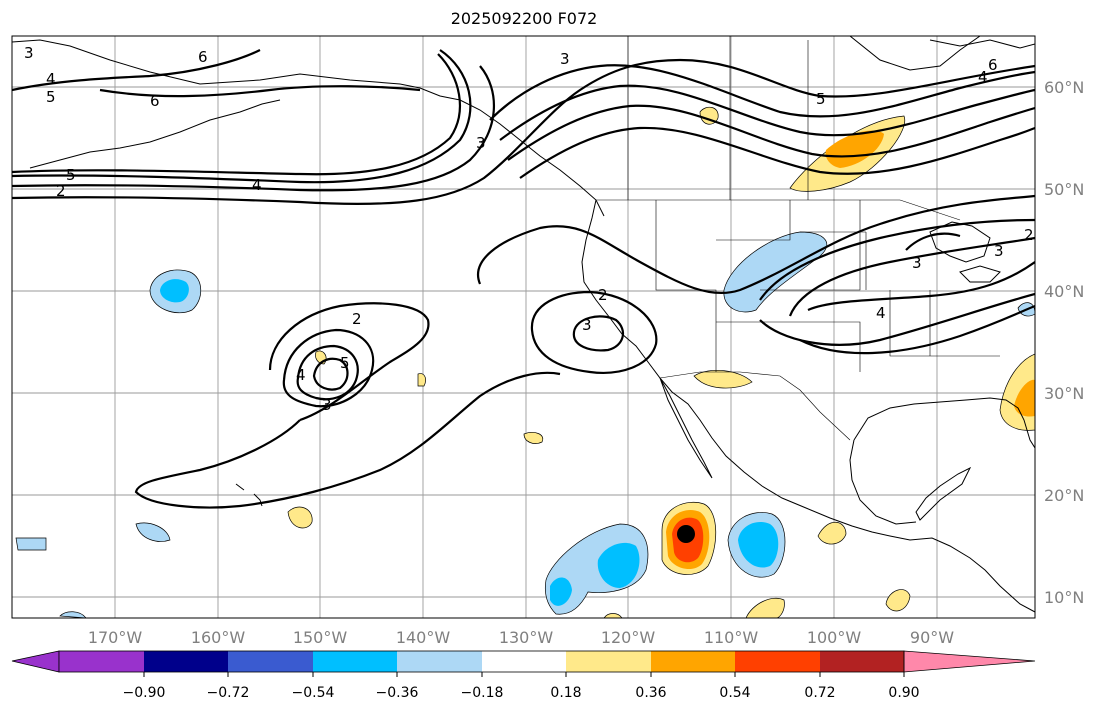 This screenshot has width=1105, height=712. I want to click on contour-4-pacific, so click(242, 116).